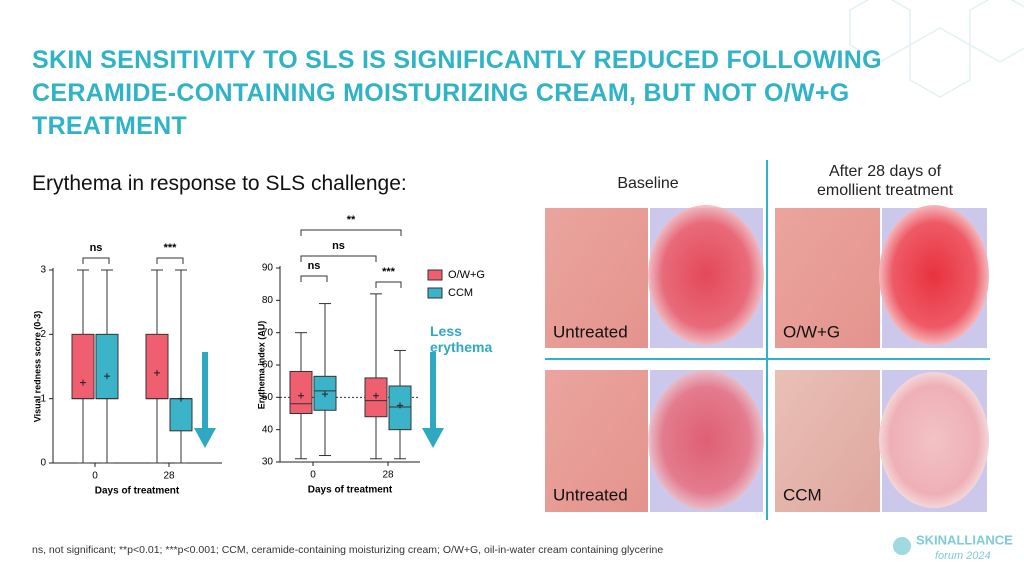 Image resolution: width=1024 pixels, height=576 pixels. Describe the element at coordinates (43, 463) in the screenshot. I see `y-tick-label: 0` at that location.